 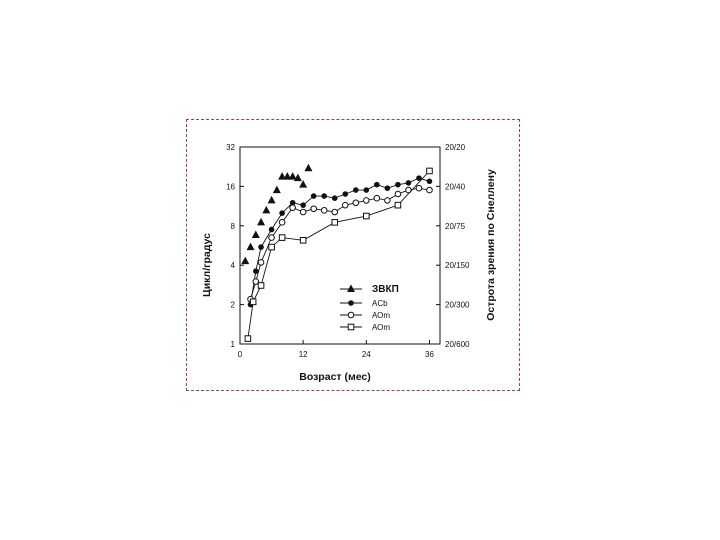 What do you see at coordinates (230, 147) in the screenshot?
I see `y-tick-label: 32` at bounding box center [230, 147].